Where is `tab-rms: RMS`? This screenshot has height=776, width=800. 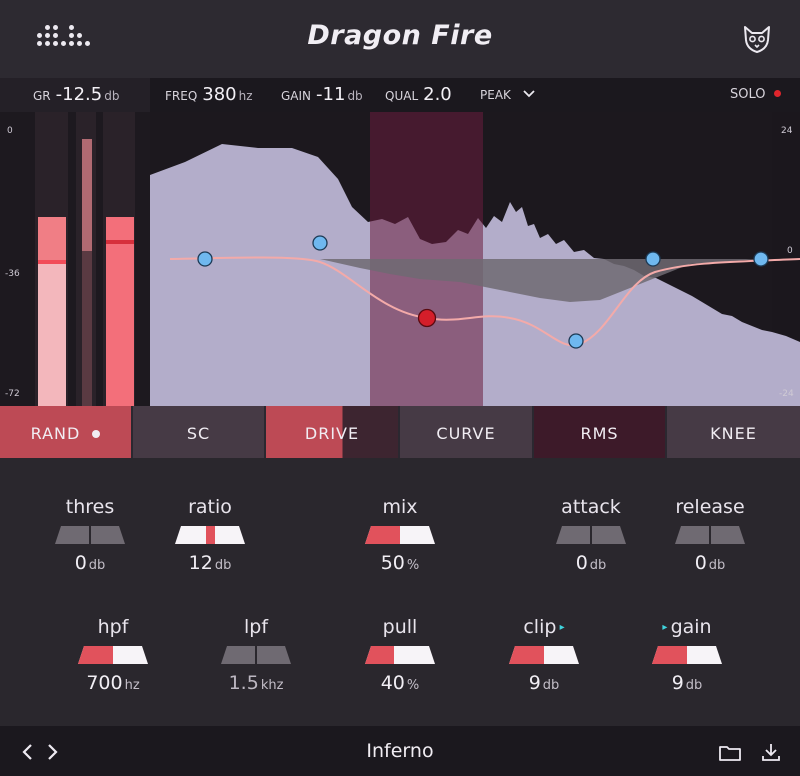
tab-rms: RMS is located at coordinates (599, 432).